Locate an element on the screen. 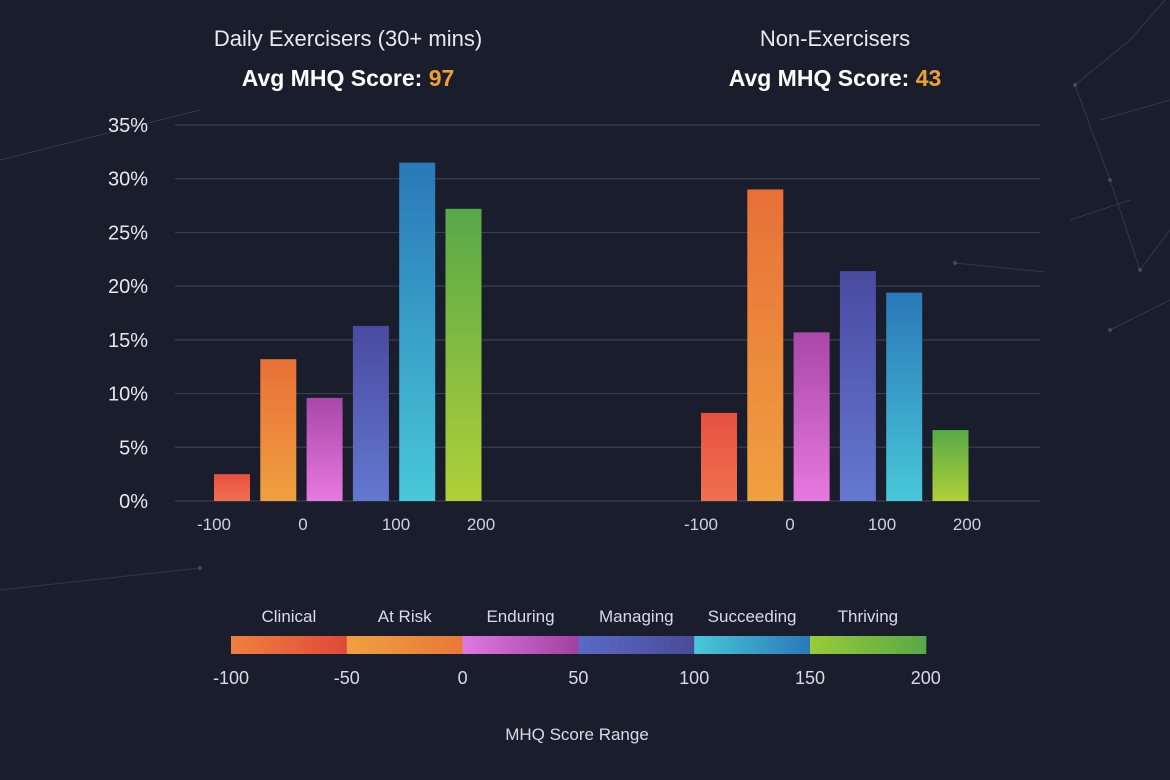  y-tick-label: 15% is located at coordinates (128, 341).